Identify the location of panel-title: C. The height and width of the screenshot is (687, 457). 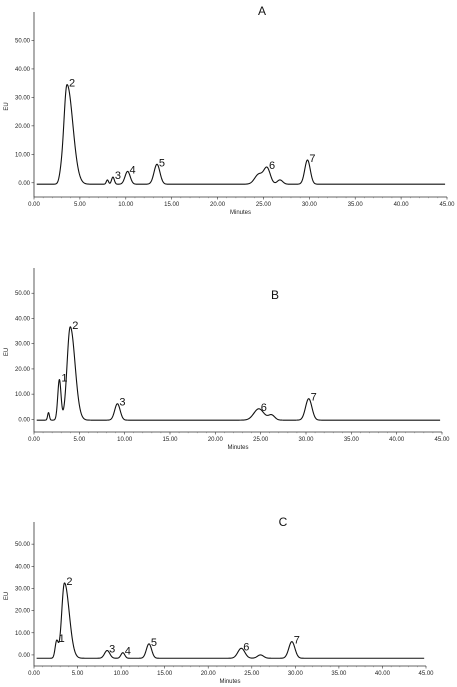
(283, 522).